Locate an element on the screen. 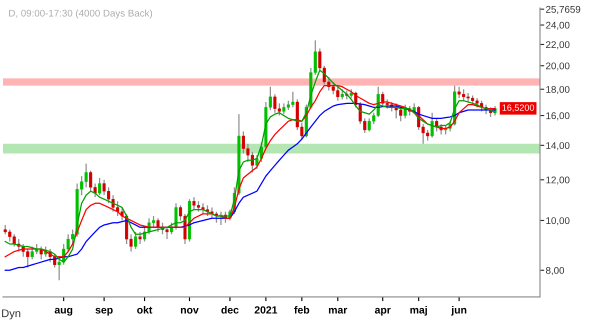 The width and height of the screenshot is (600, 321). y-tick-label: 25,7659 is located at coordinates (563, 10).